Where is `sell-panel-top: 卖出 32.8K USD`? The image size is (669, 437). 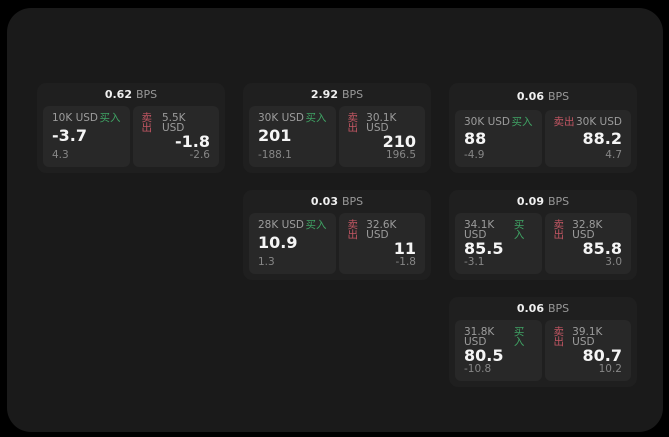
sell-panel-top: 卖出 32.8K USD is located at coordinates (588, 229).